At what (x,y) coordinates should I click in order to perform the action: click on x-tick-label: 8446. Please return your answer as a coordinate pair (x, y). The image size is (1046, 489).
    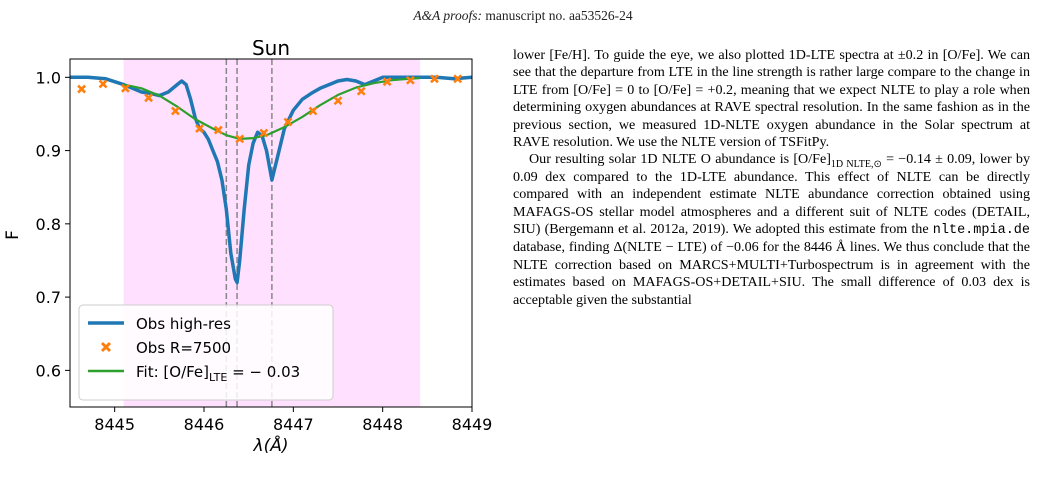
    Looking at the image, I should click on (204, 424).